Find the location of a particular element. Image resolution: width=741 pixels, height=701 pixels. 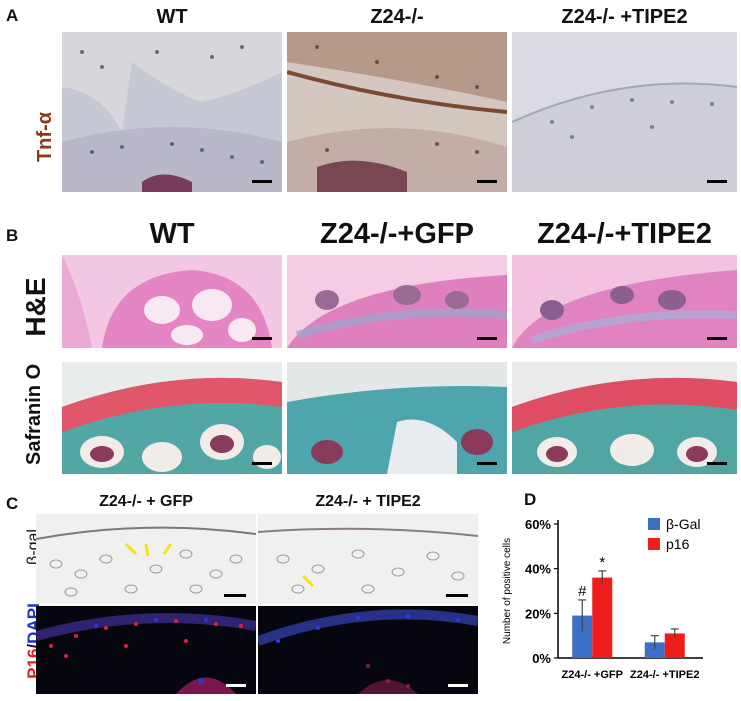

panel-a-header-wt: WT is located at coordinates (172, 17).